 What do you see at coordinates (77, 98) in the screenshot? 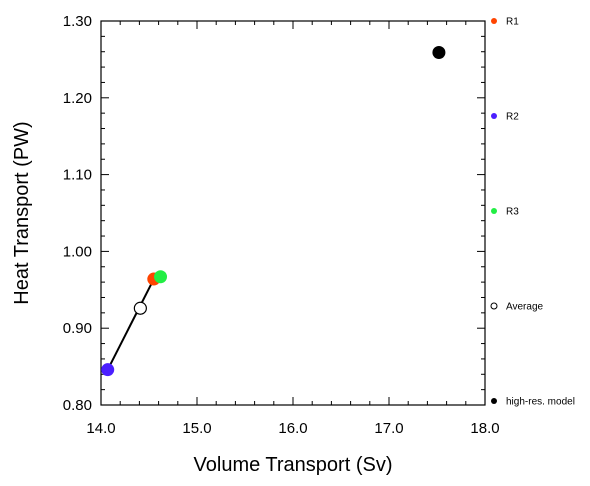
I see `y-tick-label: 1.20` at bounding box center [77, 98].